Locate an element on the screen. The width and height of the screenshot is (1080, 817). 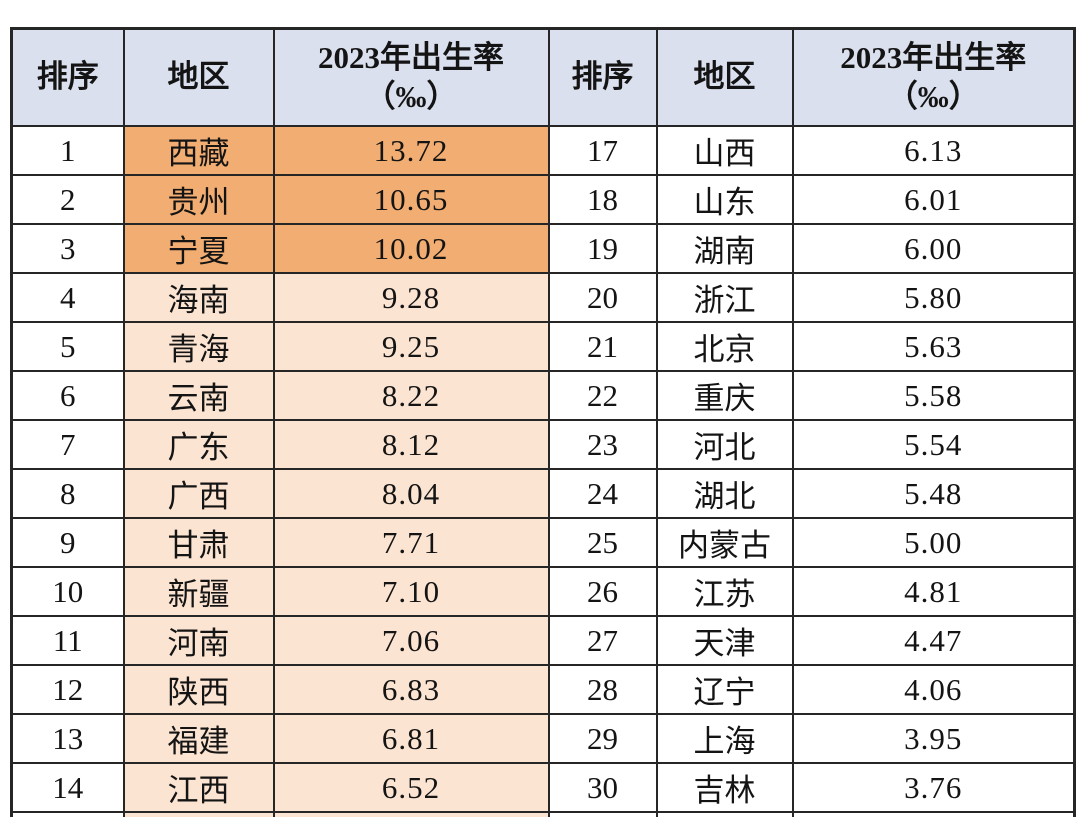
rank-cell-right: 19 is located at coordinates (602, 248).